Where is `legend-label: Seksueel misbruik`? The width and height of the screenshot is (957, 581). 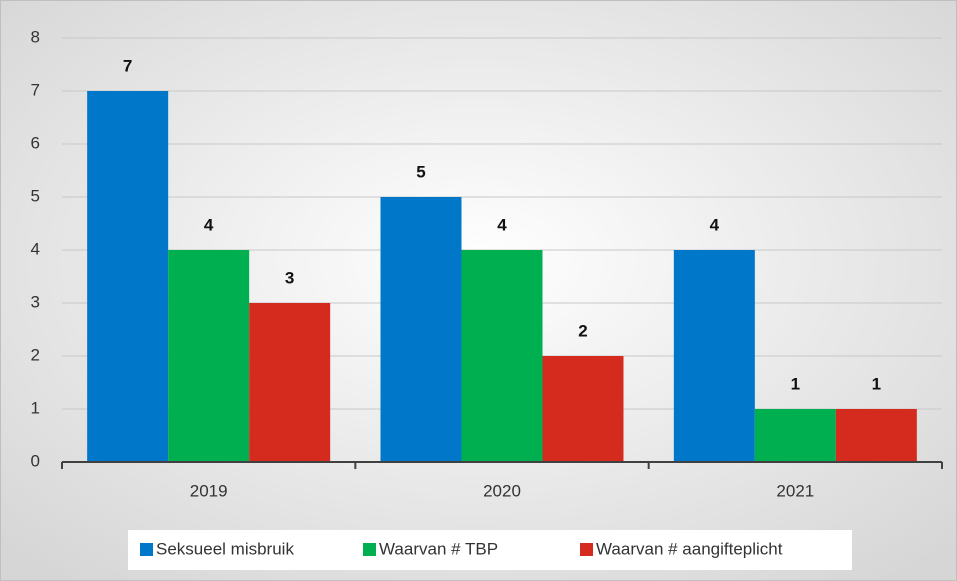 legend-label: Seksueel misbruik is located at coordinates (225, 548).